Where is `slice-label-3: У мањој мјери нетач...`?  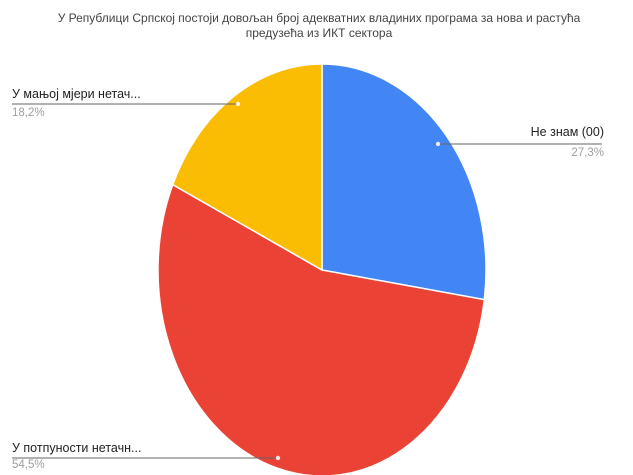 slice-label-3: У мањој мјери нетач... is located at coordinates (76, 94).